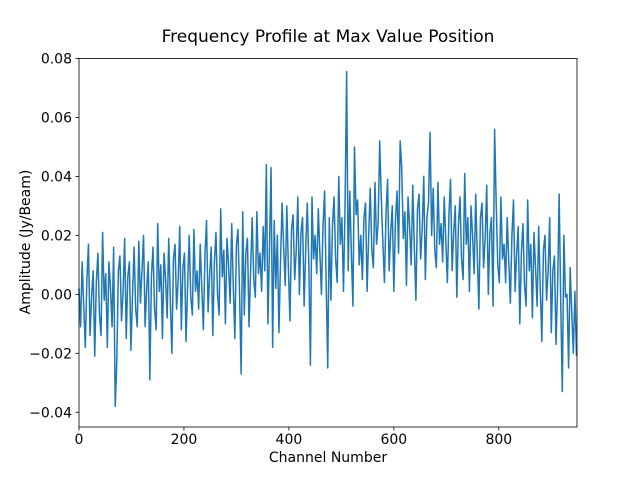 Image resolution: width=640 pixels, height=480 pixels. What do you see at coordinates (328, 458) in the screenshot?
I see `x-axis-label: Channel Number` at bounding box center [328, 458].